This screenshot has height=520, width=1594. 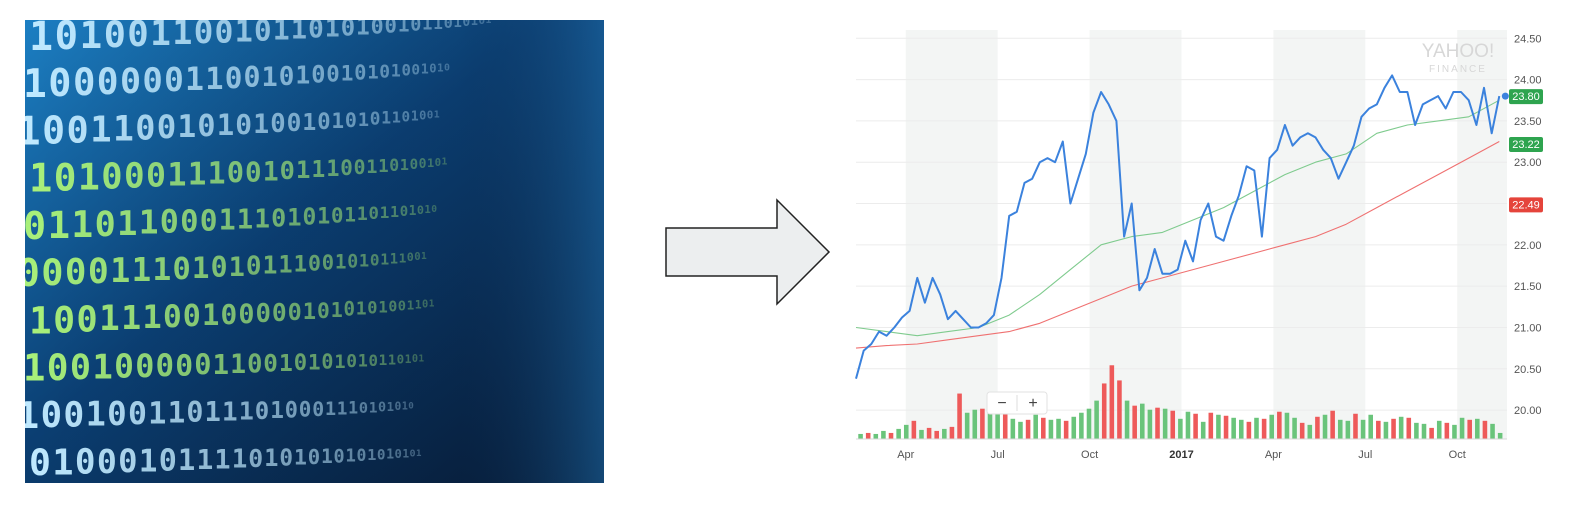 What do you see at coordinates (1458, 69) in the screenshot?
I see `watermark-line2: FINANCE` at bounding box center [1458, 69].